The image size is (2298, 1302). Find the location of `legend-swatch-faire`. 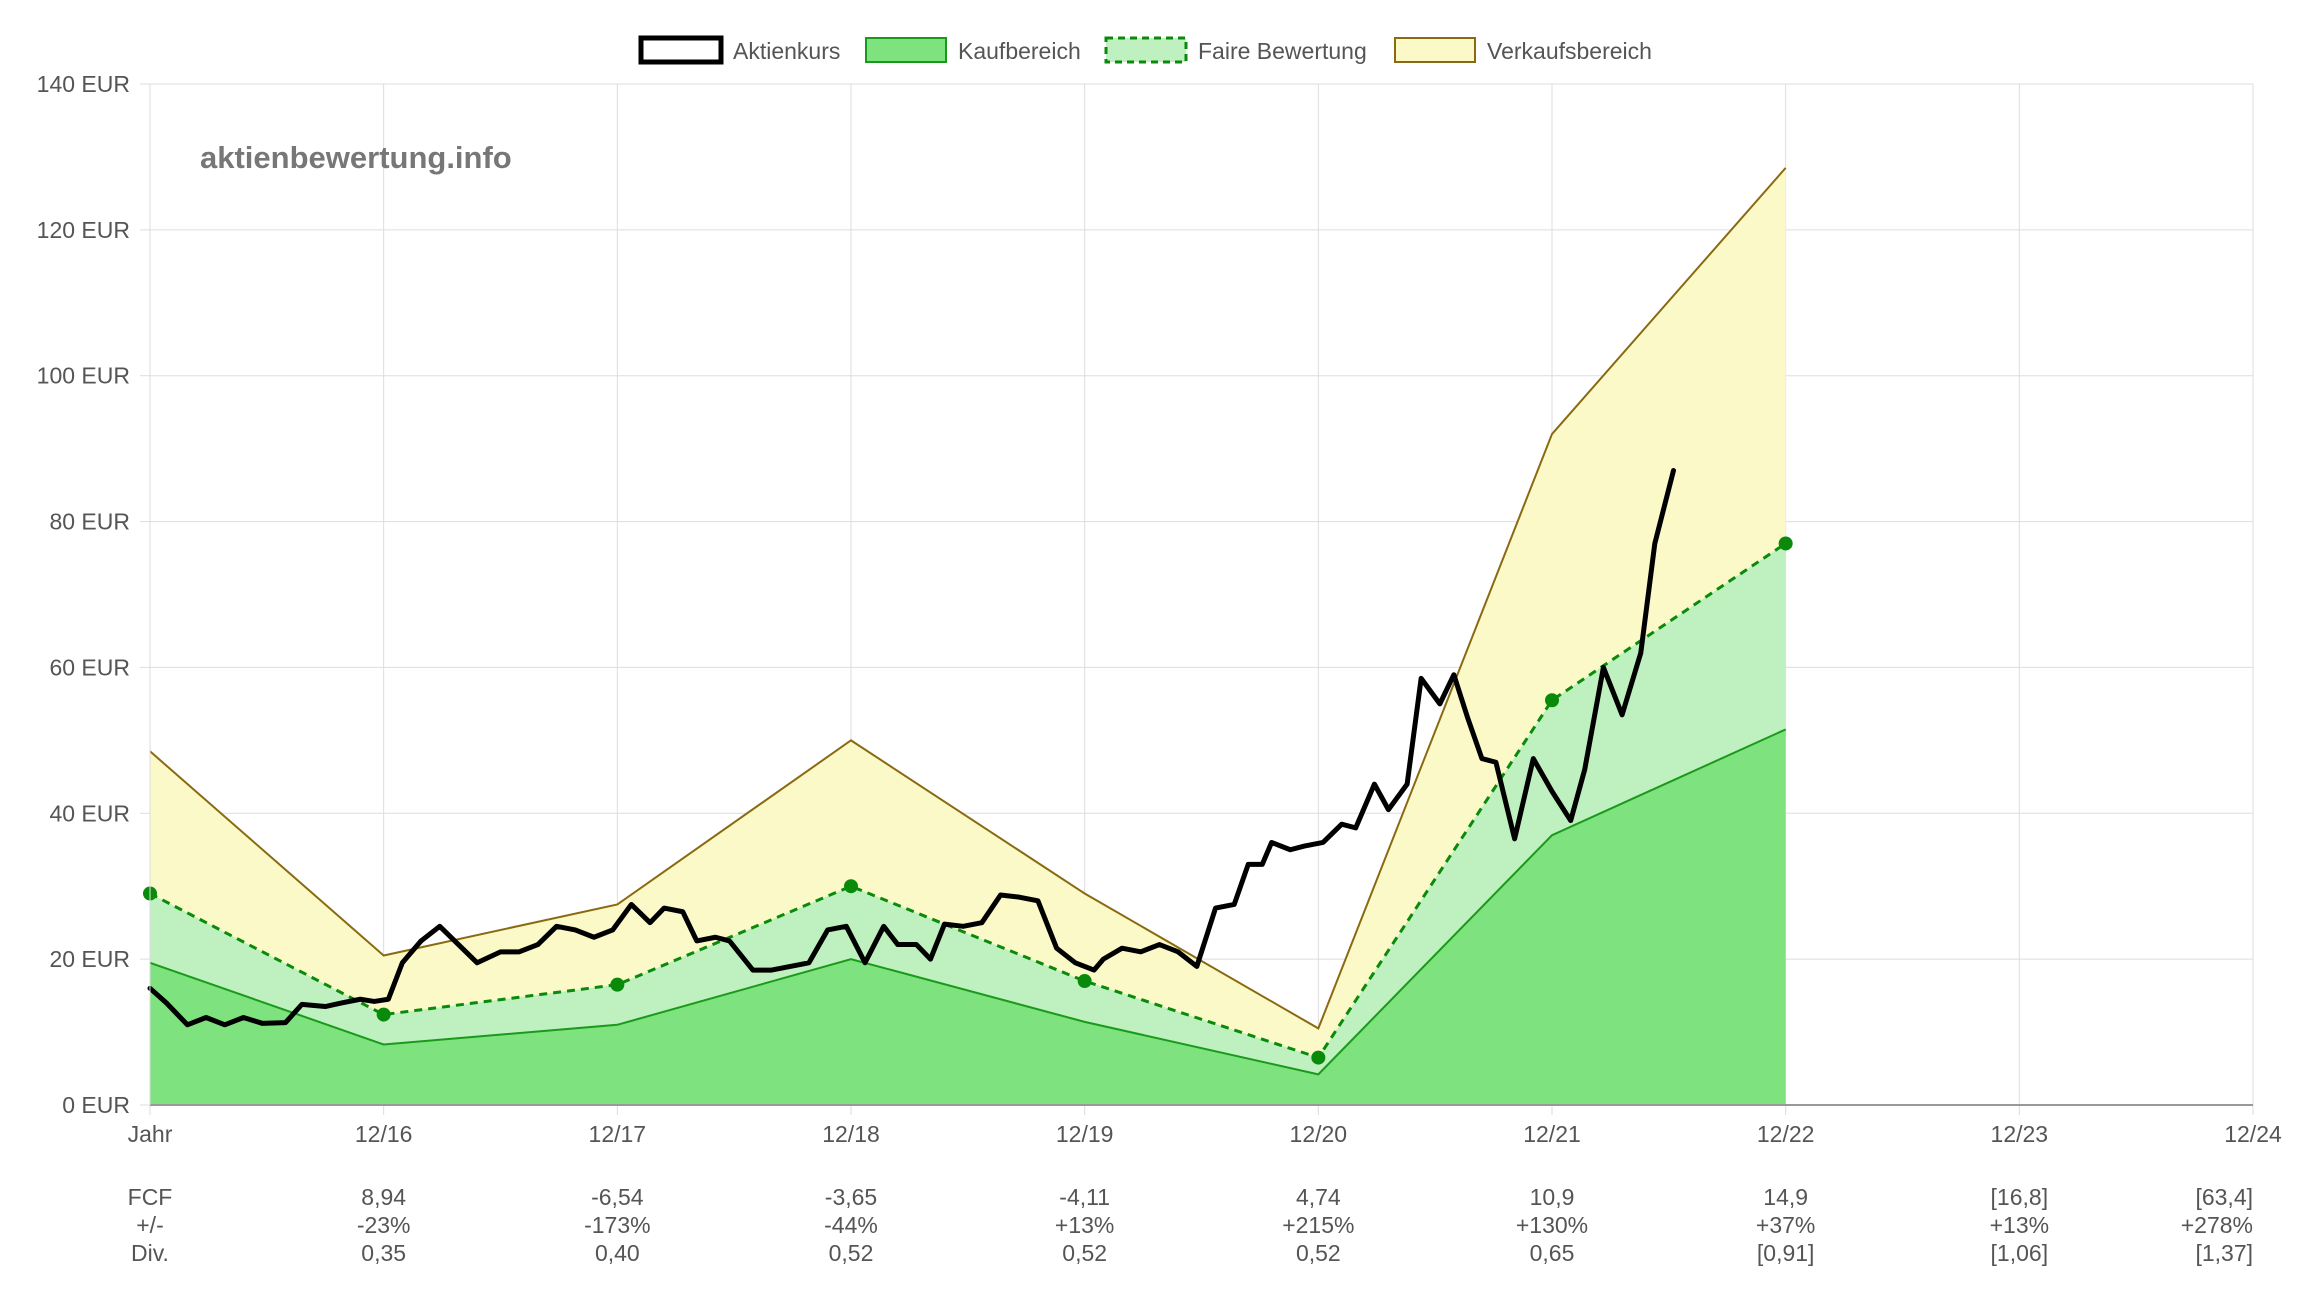

legend-swatch-faire is located at coordinates (1146, 50).